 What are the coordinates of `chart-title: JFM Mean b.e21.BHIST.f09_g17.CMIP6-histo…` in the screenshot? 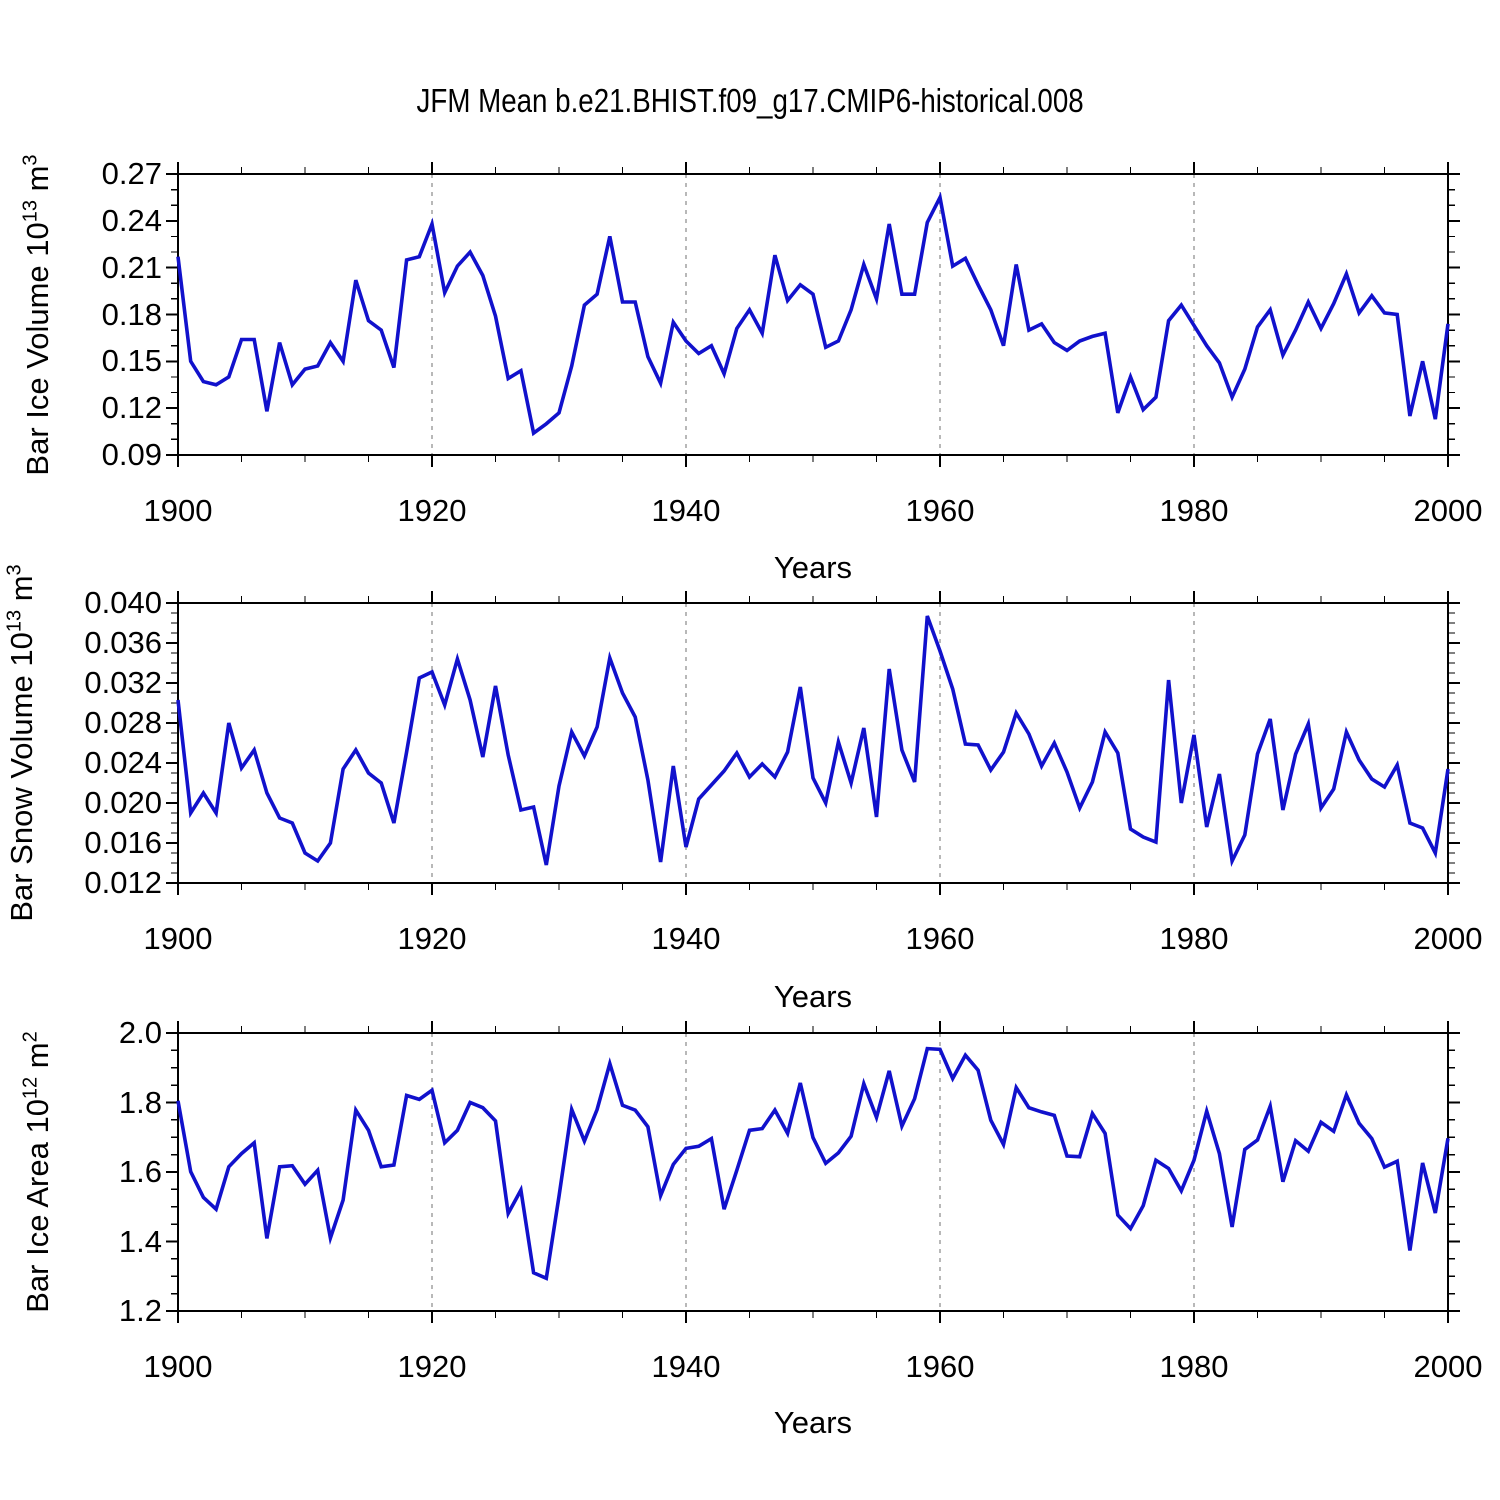 It's located at (750, 100).